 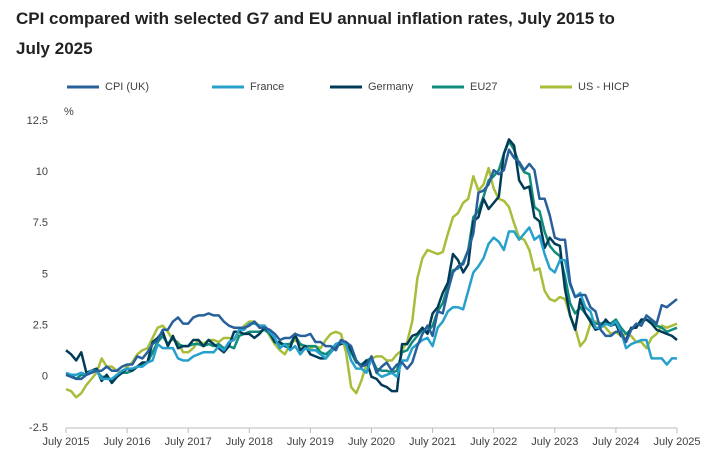 What do you see at coordinates (484, 87) in the screenshot?
I see `legend-label: EU27` at bounding box center [484, 87].